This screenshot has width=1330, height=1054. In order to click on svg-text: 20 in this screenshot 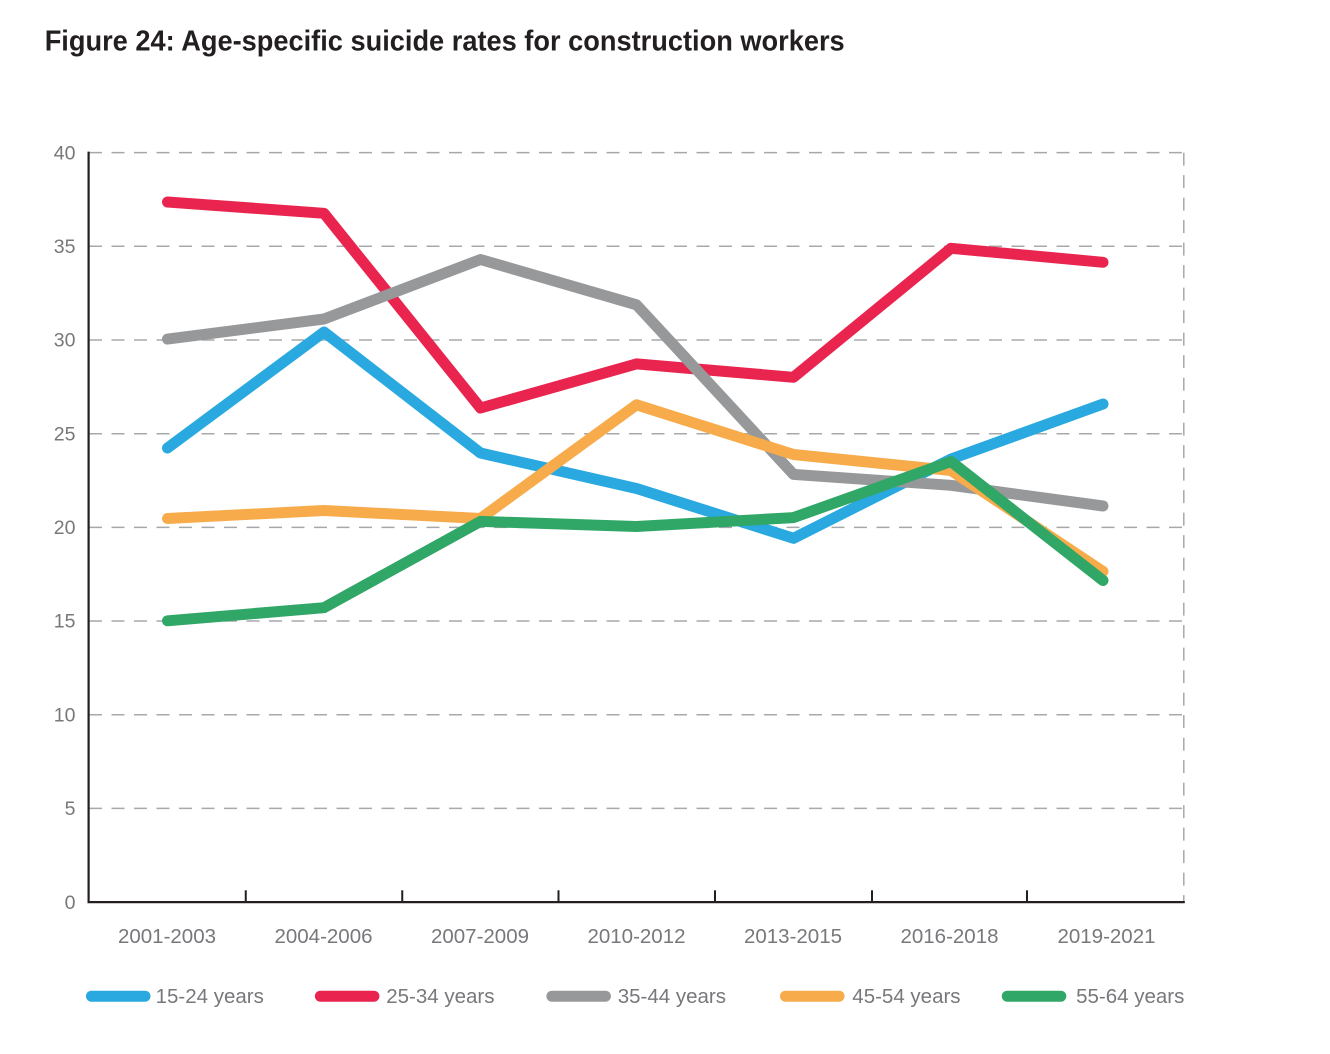, I will do `click(65, 528)`.